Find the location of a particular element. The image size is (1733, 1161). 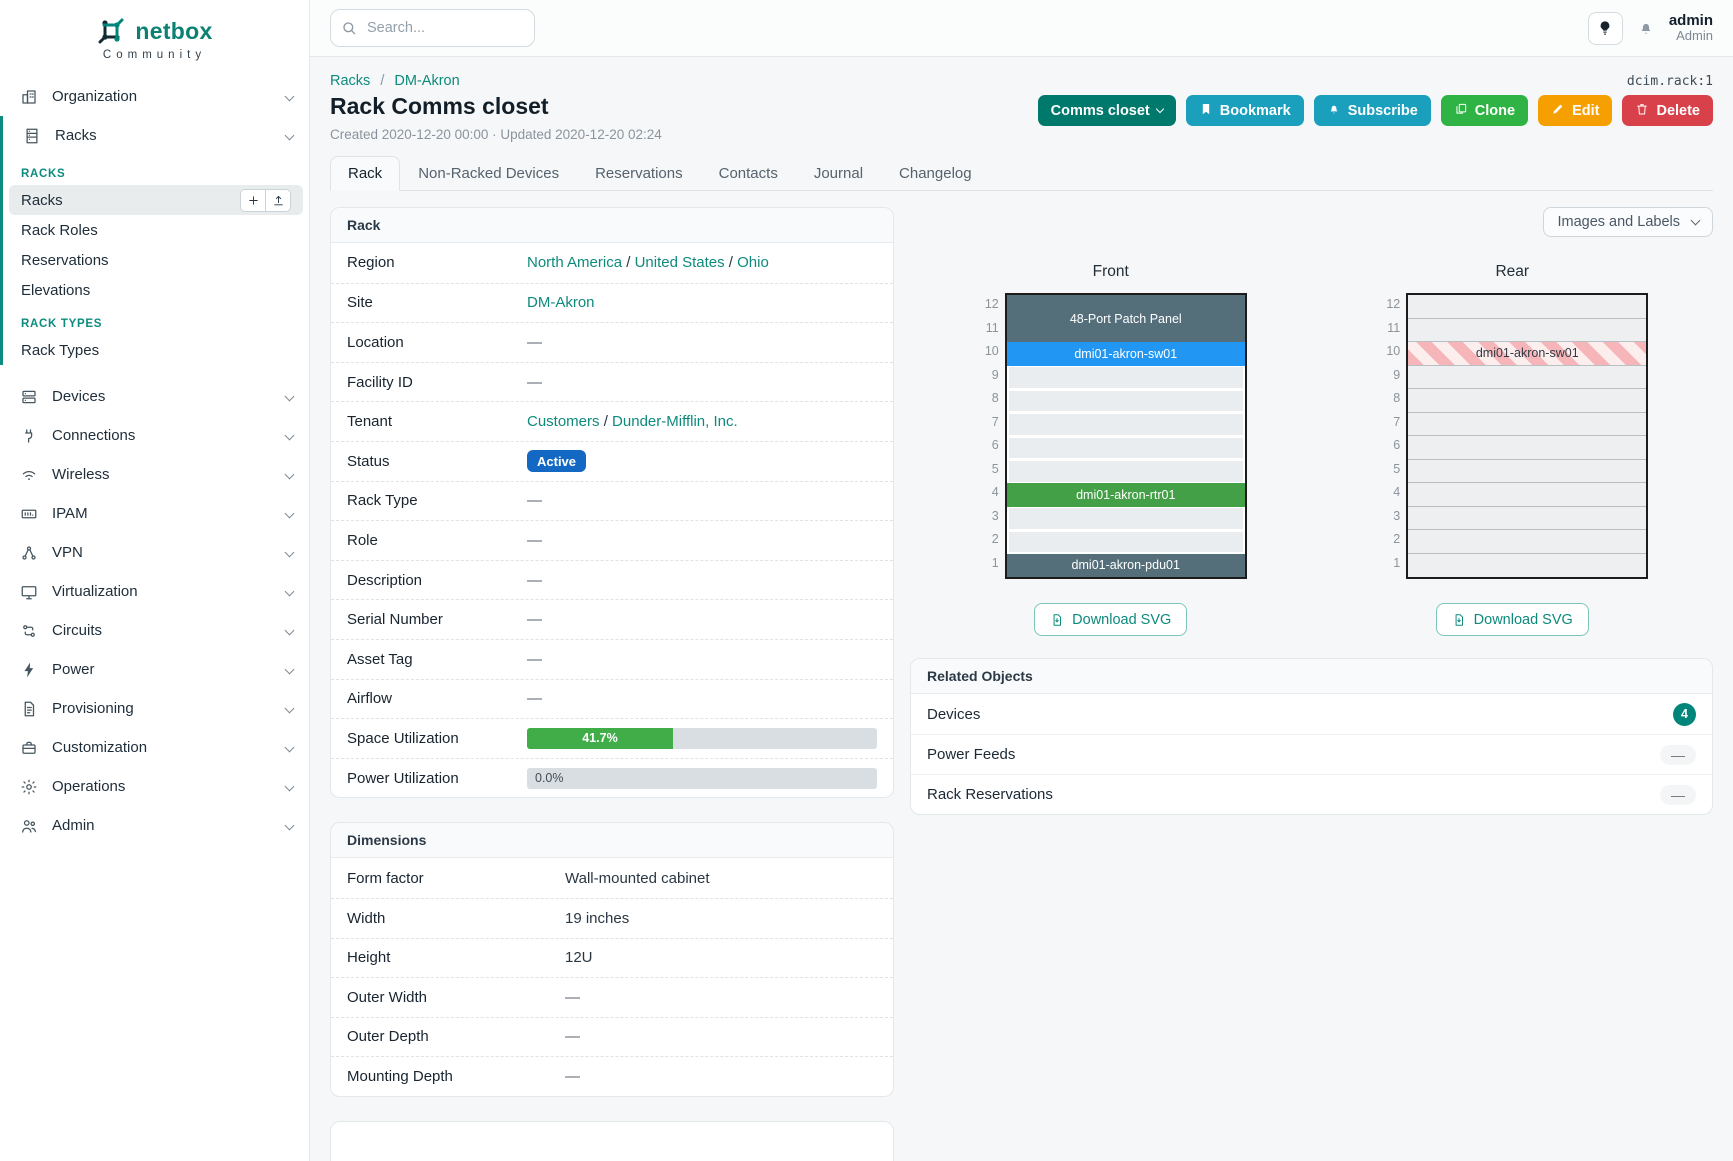

dimensions-panel-title: Dimensions is located at coordinates (612, 841).